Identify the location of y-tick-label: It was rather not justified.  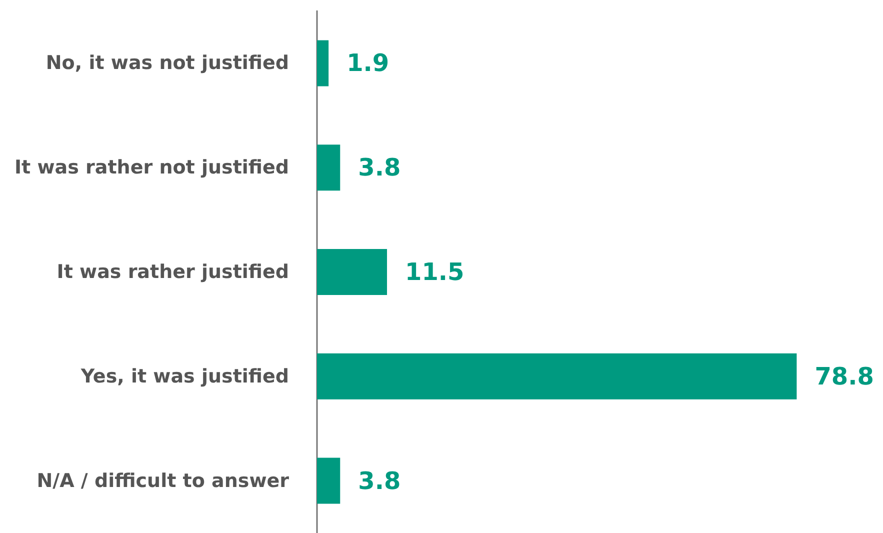
(151, 167).